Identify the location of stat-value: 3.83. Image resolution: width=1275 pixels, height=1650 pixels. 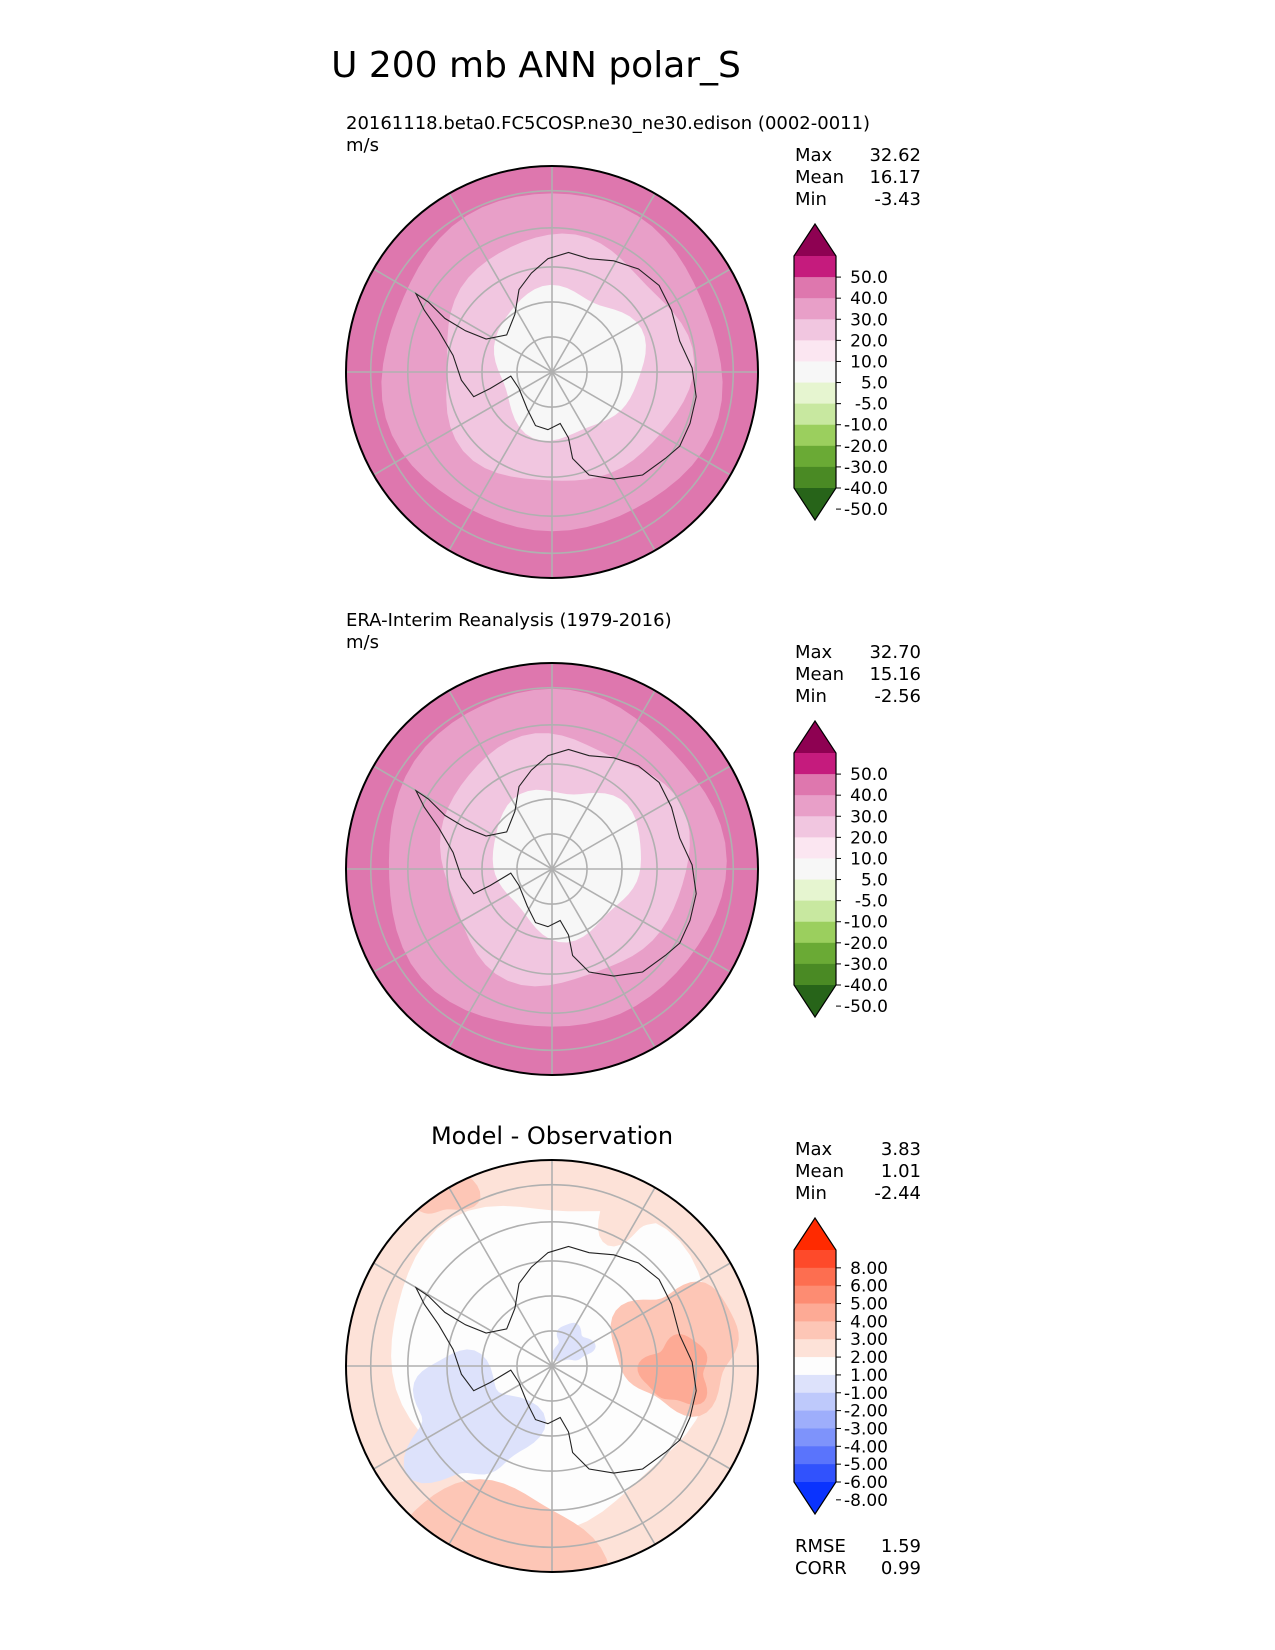
(901, 1149).